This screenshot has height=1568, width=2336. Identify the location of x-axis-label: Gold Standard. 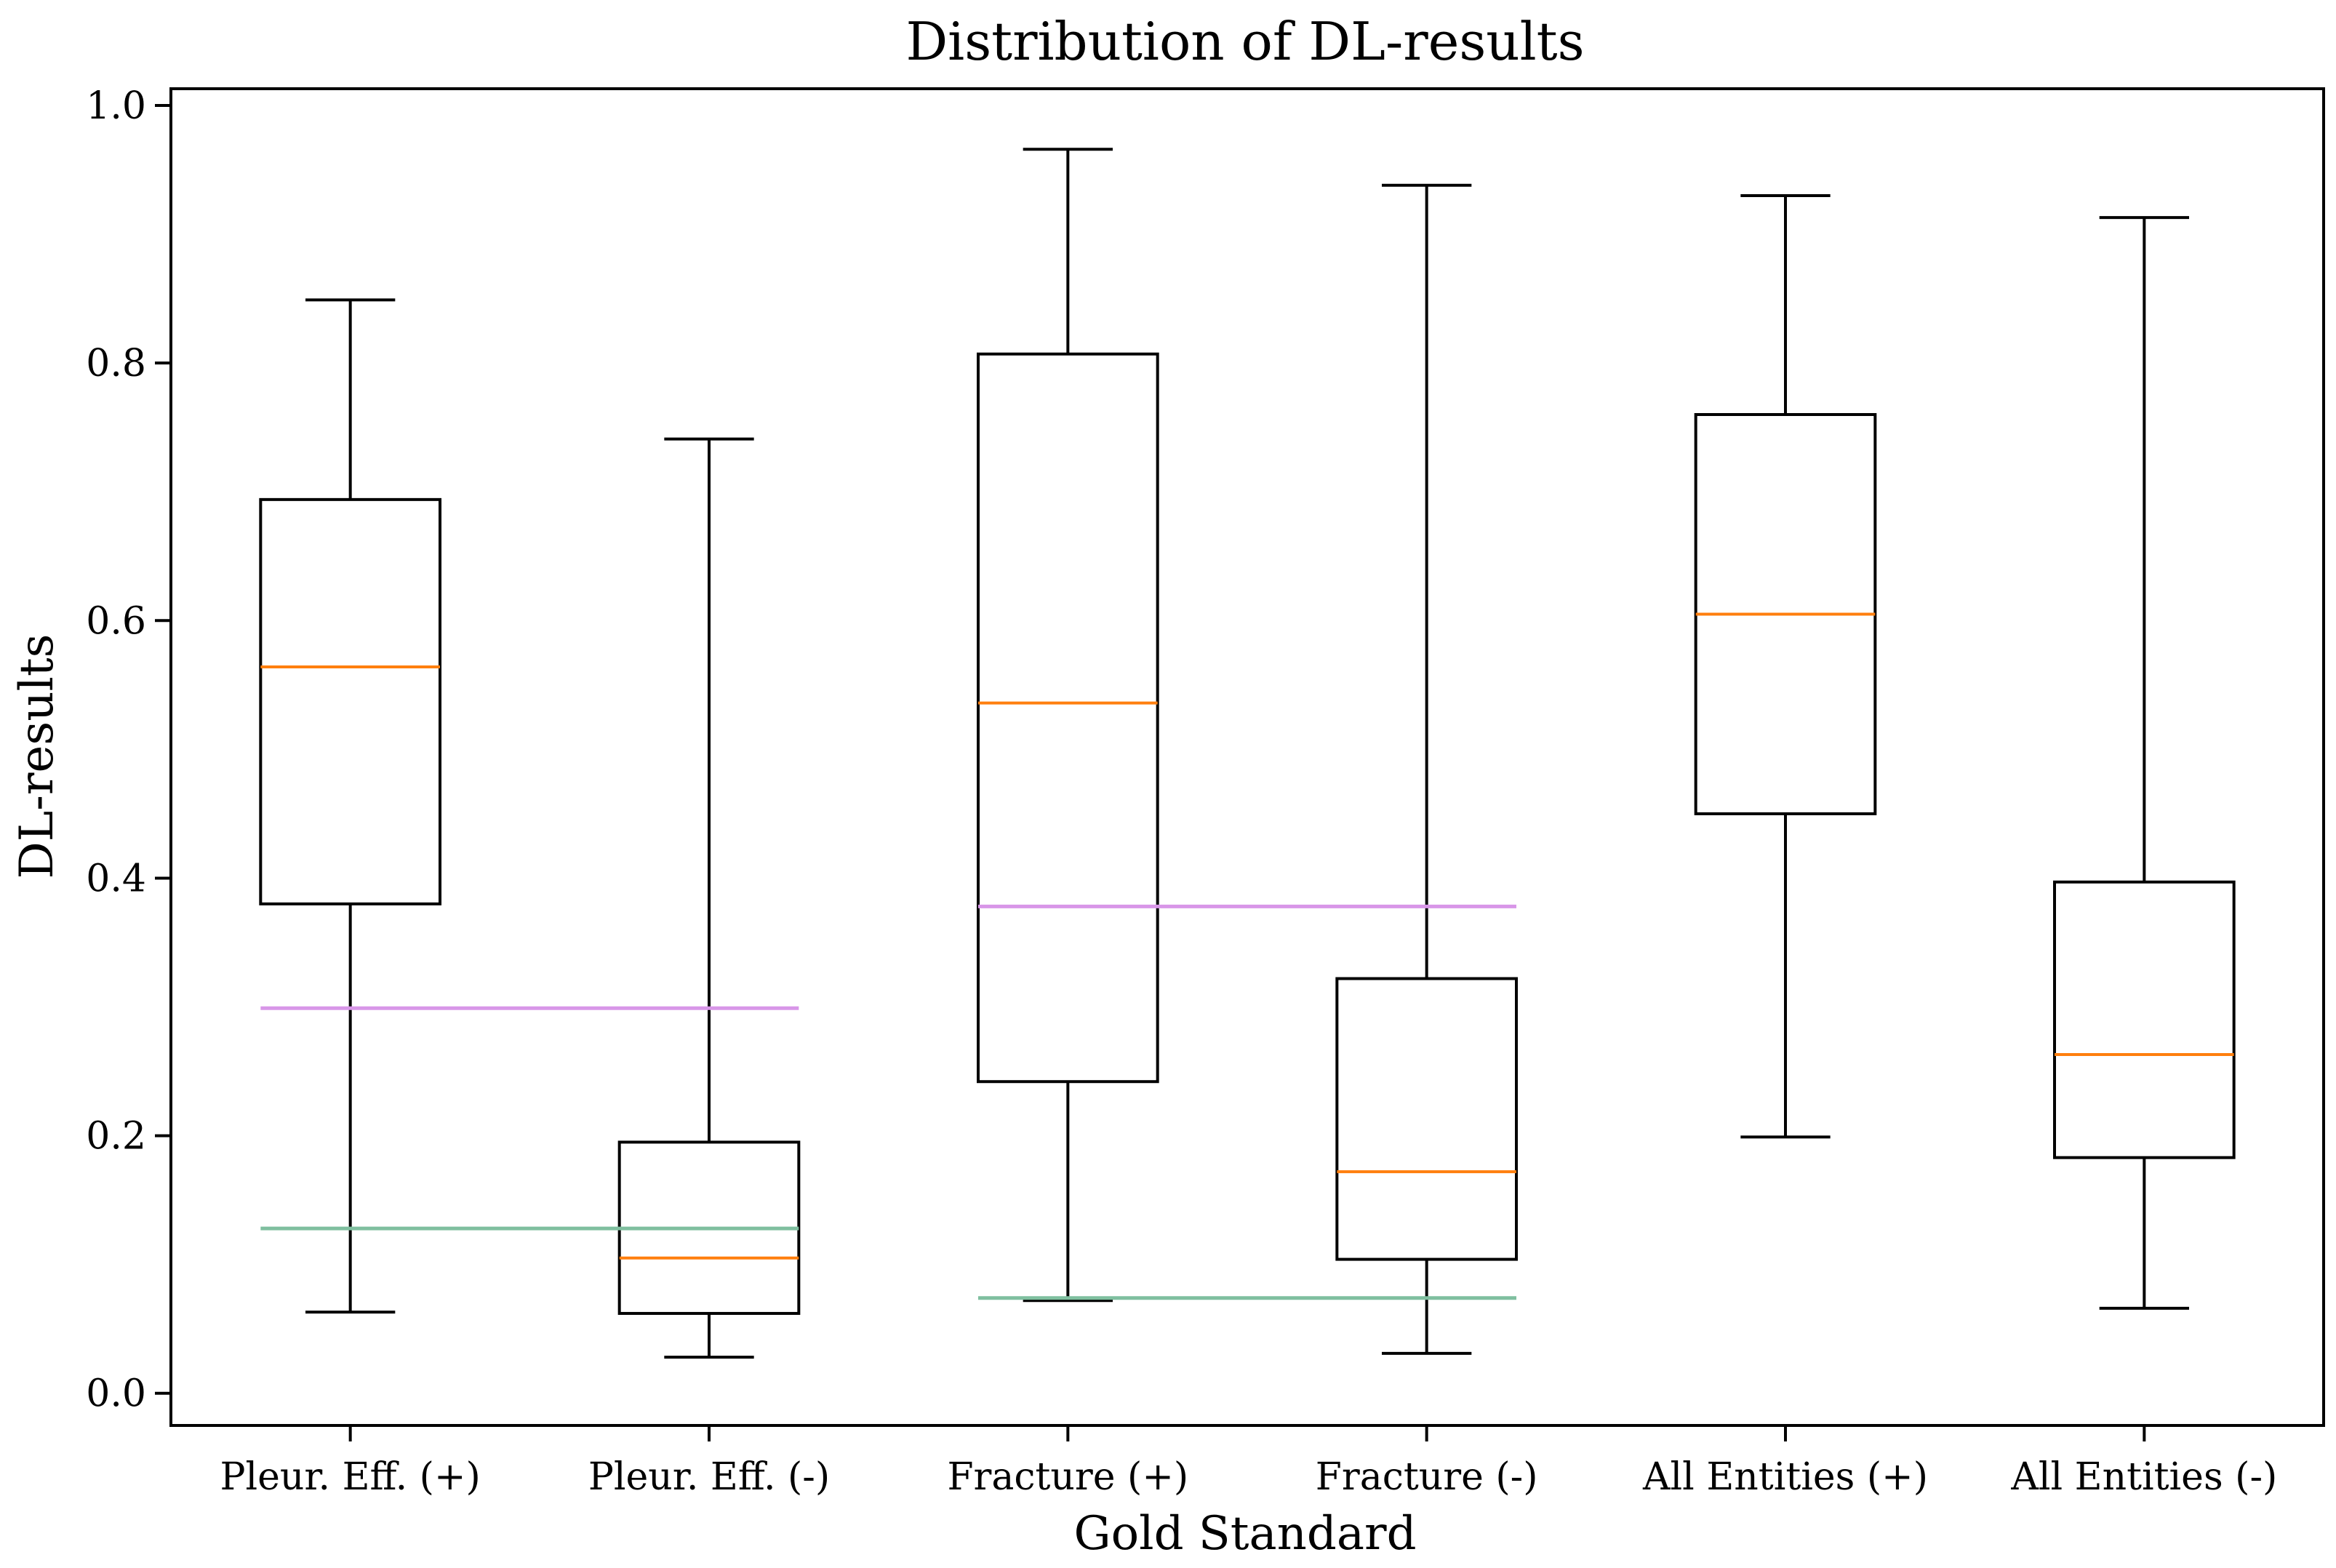
(1244, 1534).